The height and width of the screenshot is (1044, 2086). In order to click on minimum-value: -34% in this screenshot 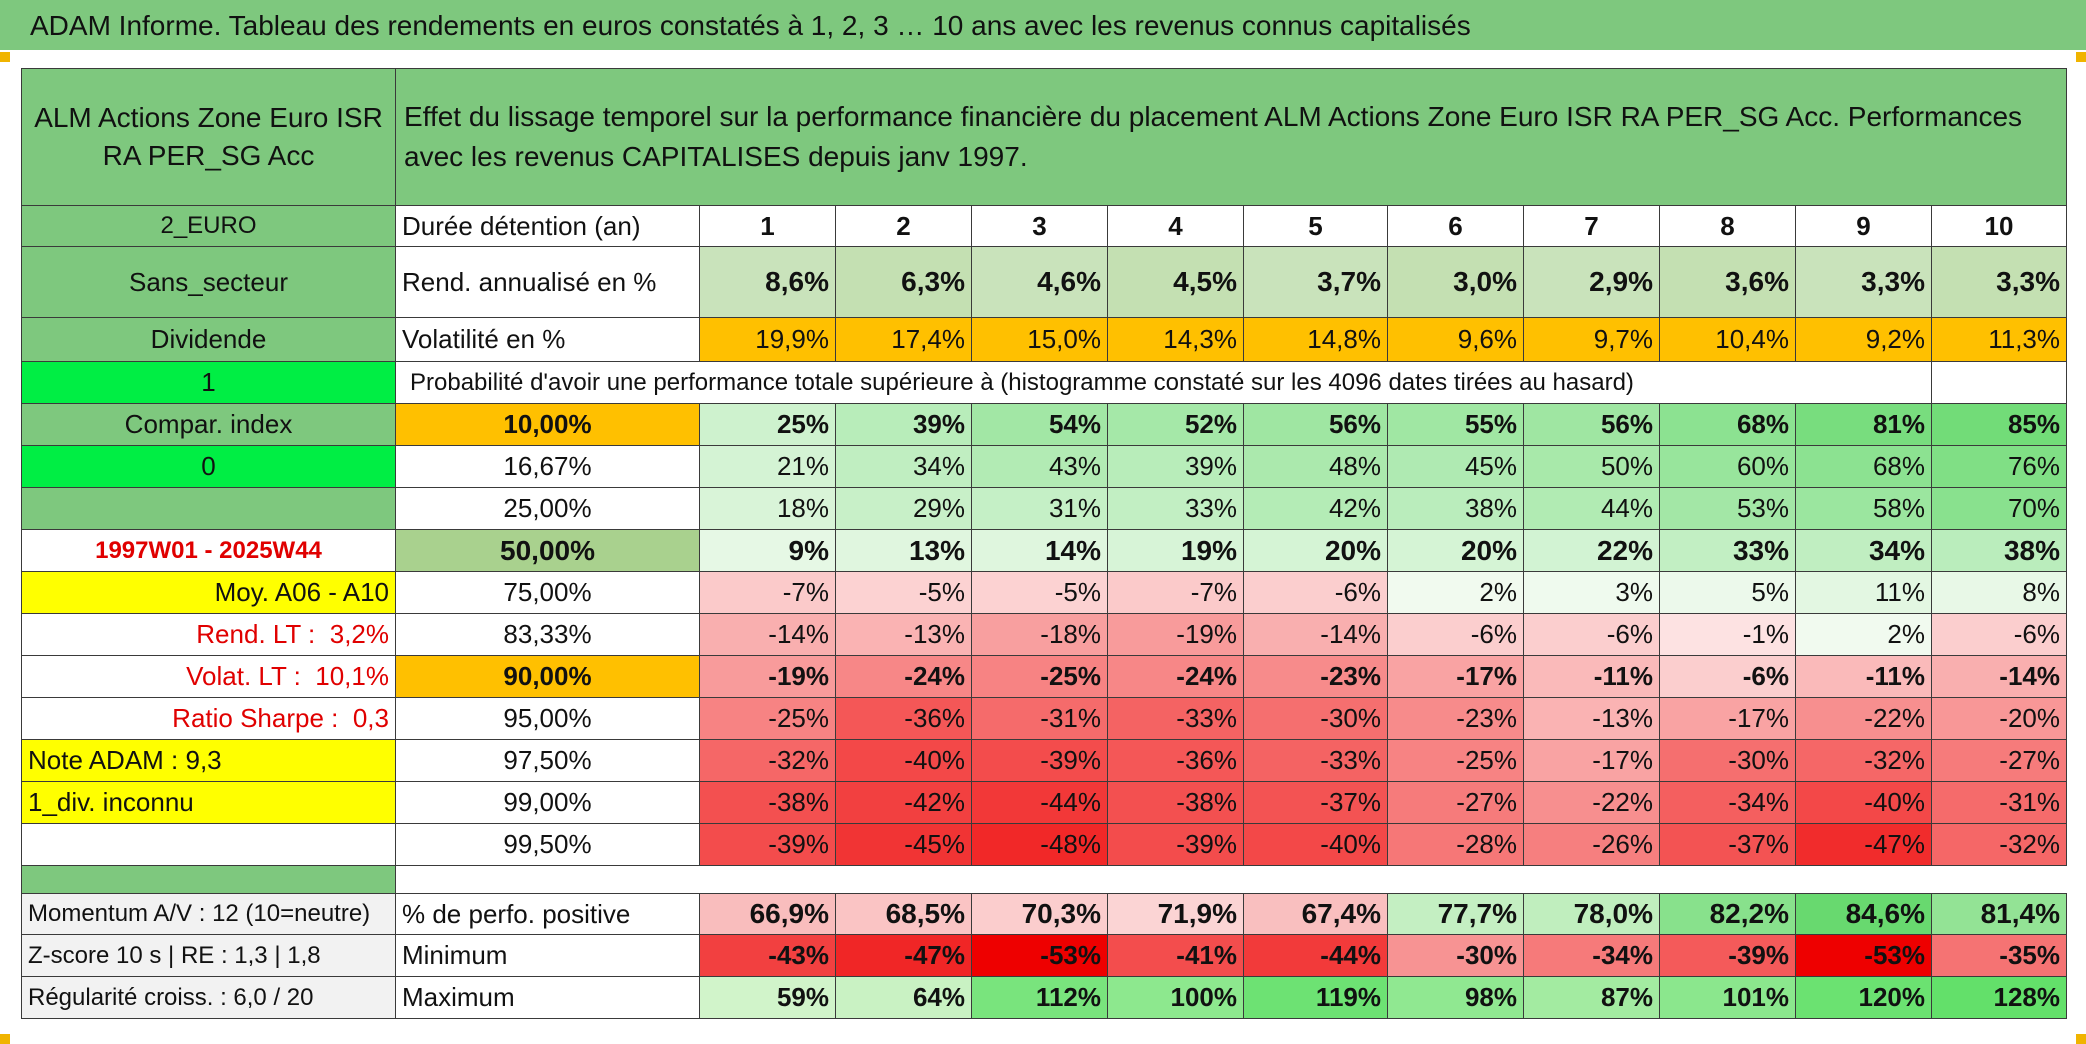, I will do `click(1591, 955)`.